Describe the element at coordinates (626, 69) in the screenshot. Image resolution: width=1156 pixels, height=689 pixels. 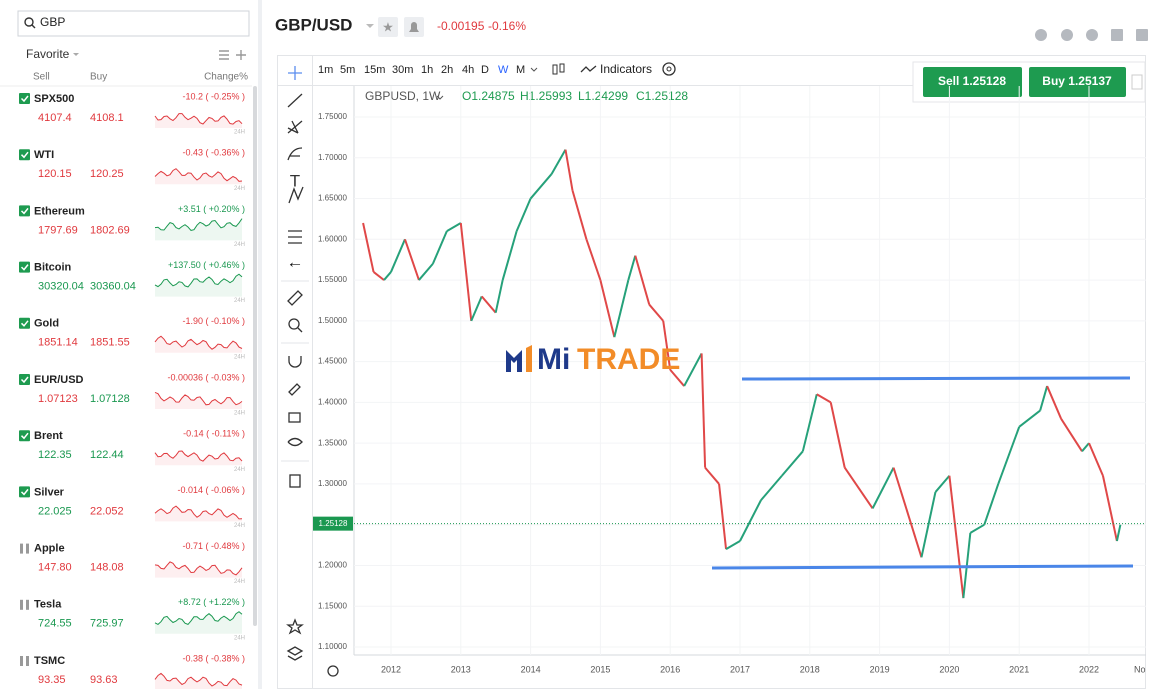
I see `indicators-button: Indicators` at that location.